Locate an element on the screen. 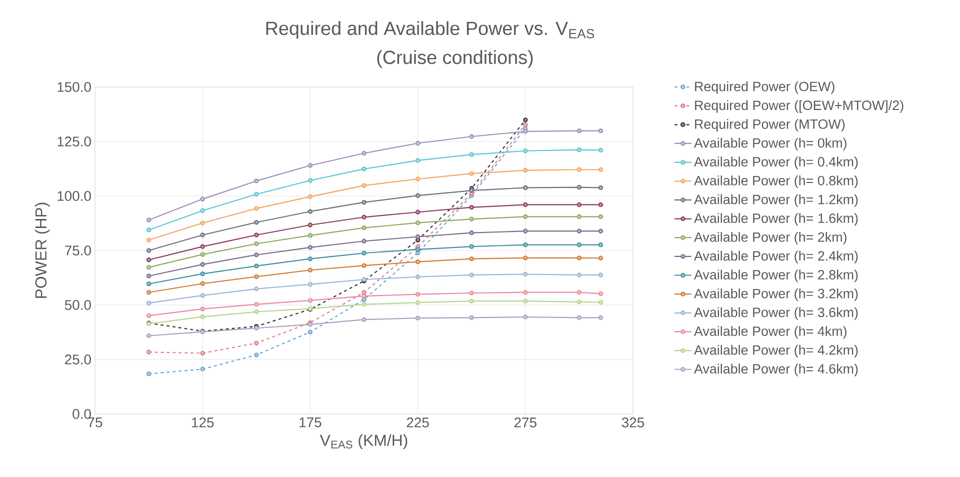 The image size is (960, 477). legend-label: Available Power (h= 3.6km) is located at coordinates (776, 313).